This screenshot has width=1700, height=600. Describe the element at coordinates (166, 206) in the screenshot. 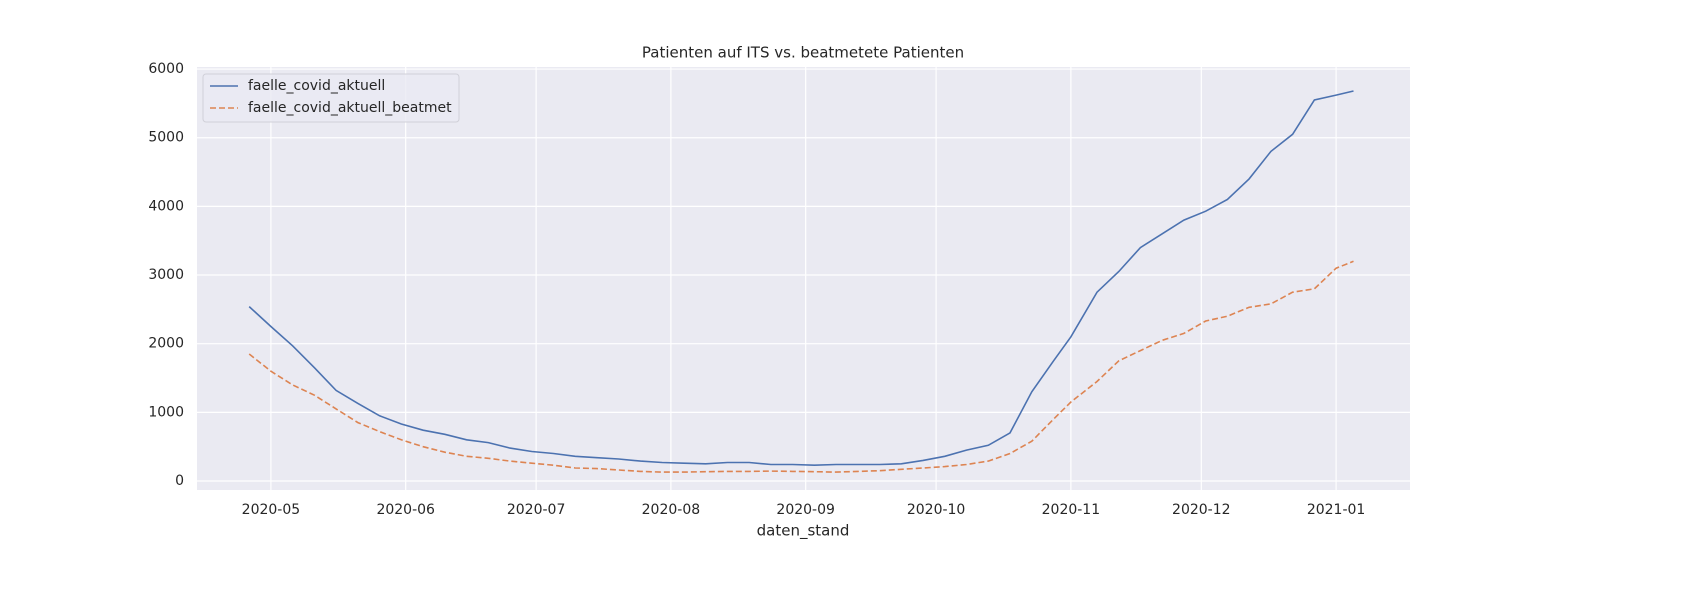

I see `y-tick-label: 4000` at that location.